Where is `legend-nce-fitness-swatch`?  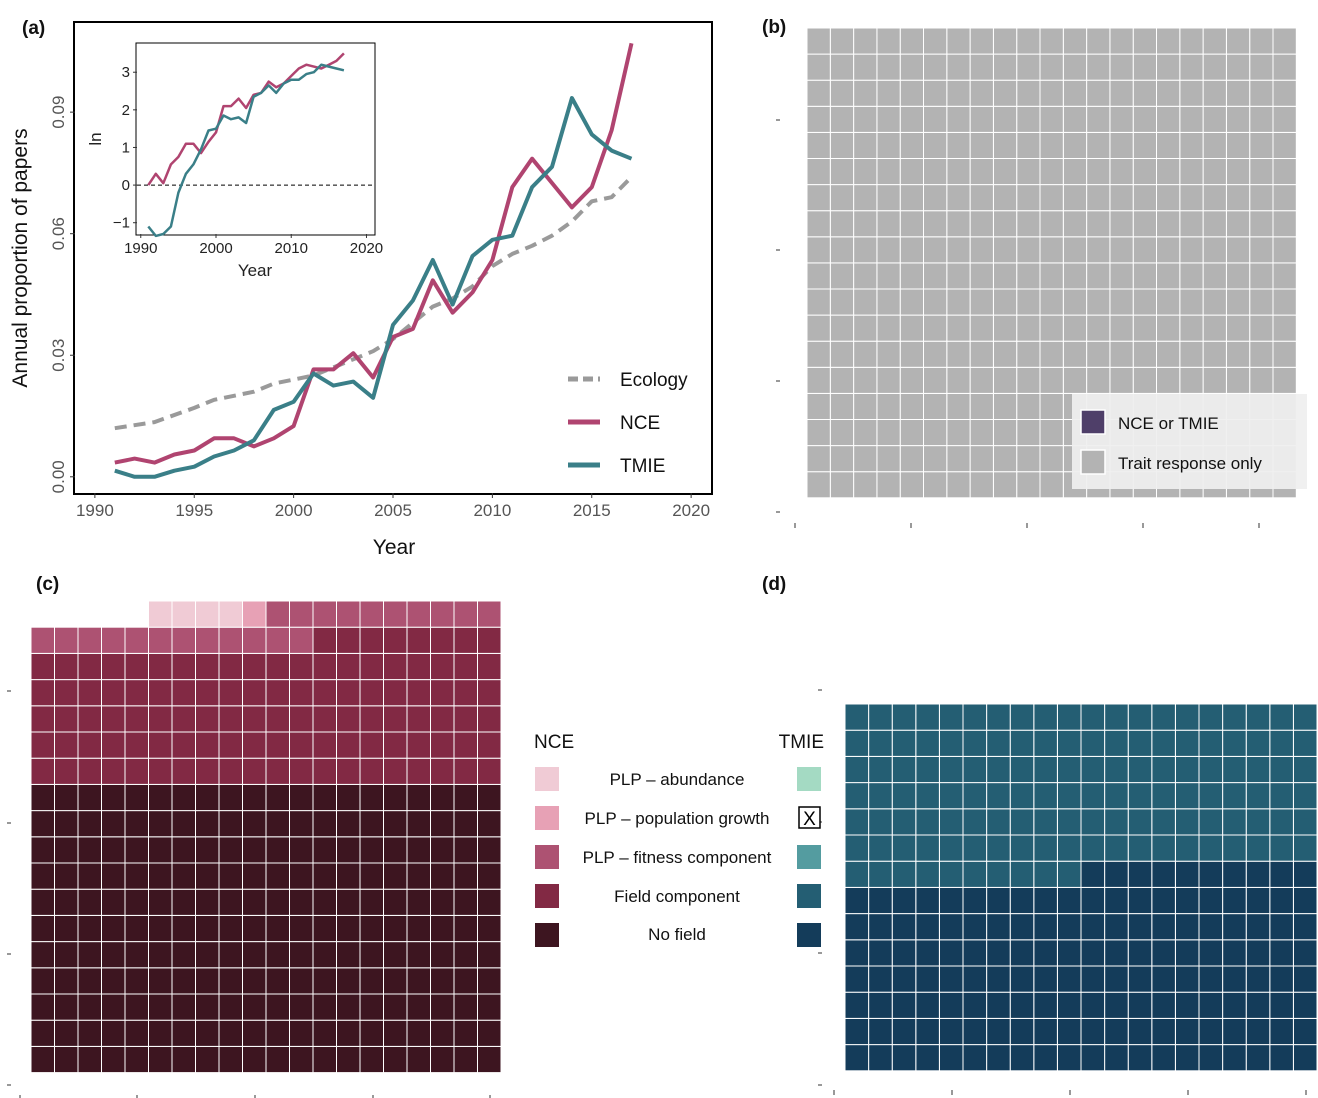
legend-nce-fitness-swatch is located at coordinates (547, 857).